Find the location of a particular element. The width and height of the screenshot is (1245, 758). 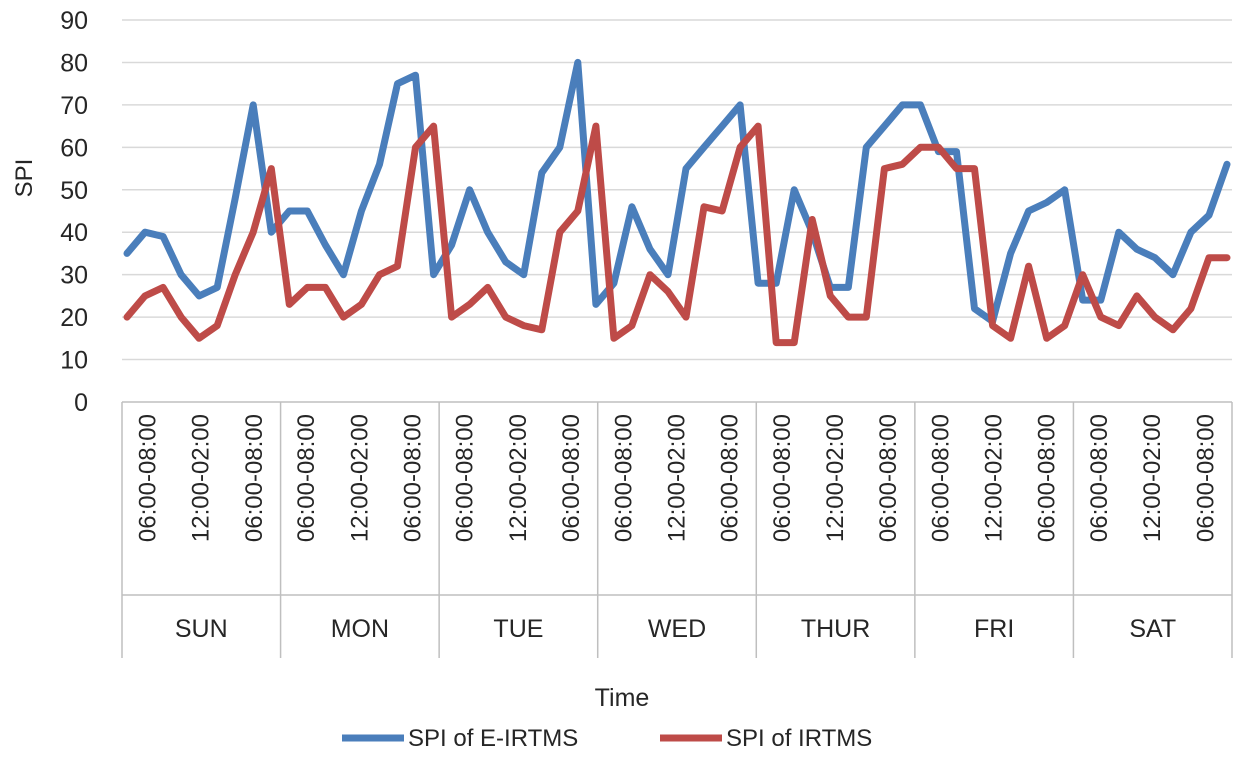

y-tick-label: 20 is located at coordinates (74, 318).